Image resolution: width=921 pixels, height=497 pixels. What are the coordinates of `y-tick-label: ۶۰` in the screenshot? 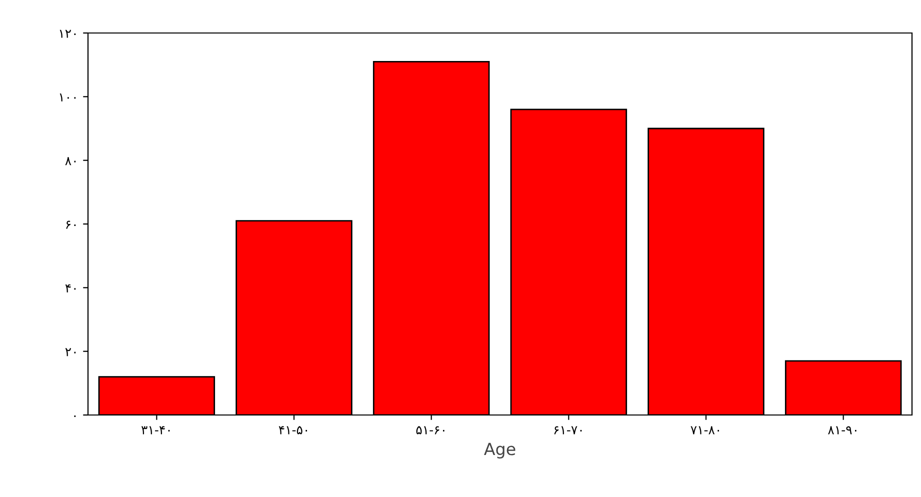 It's located at (71, 224).